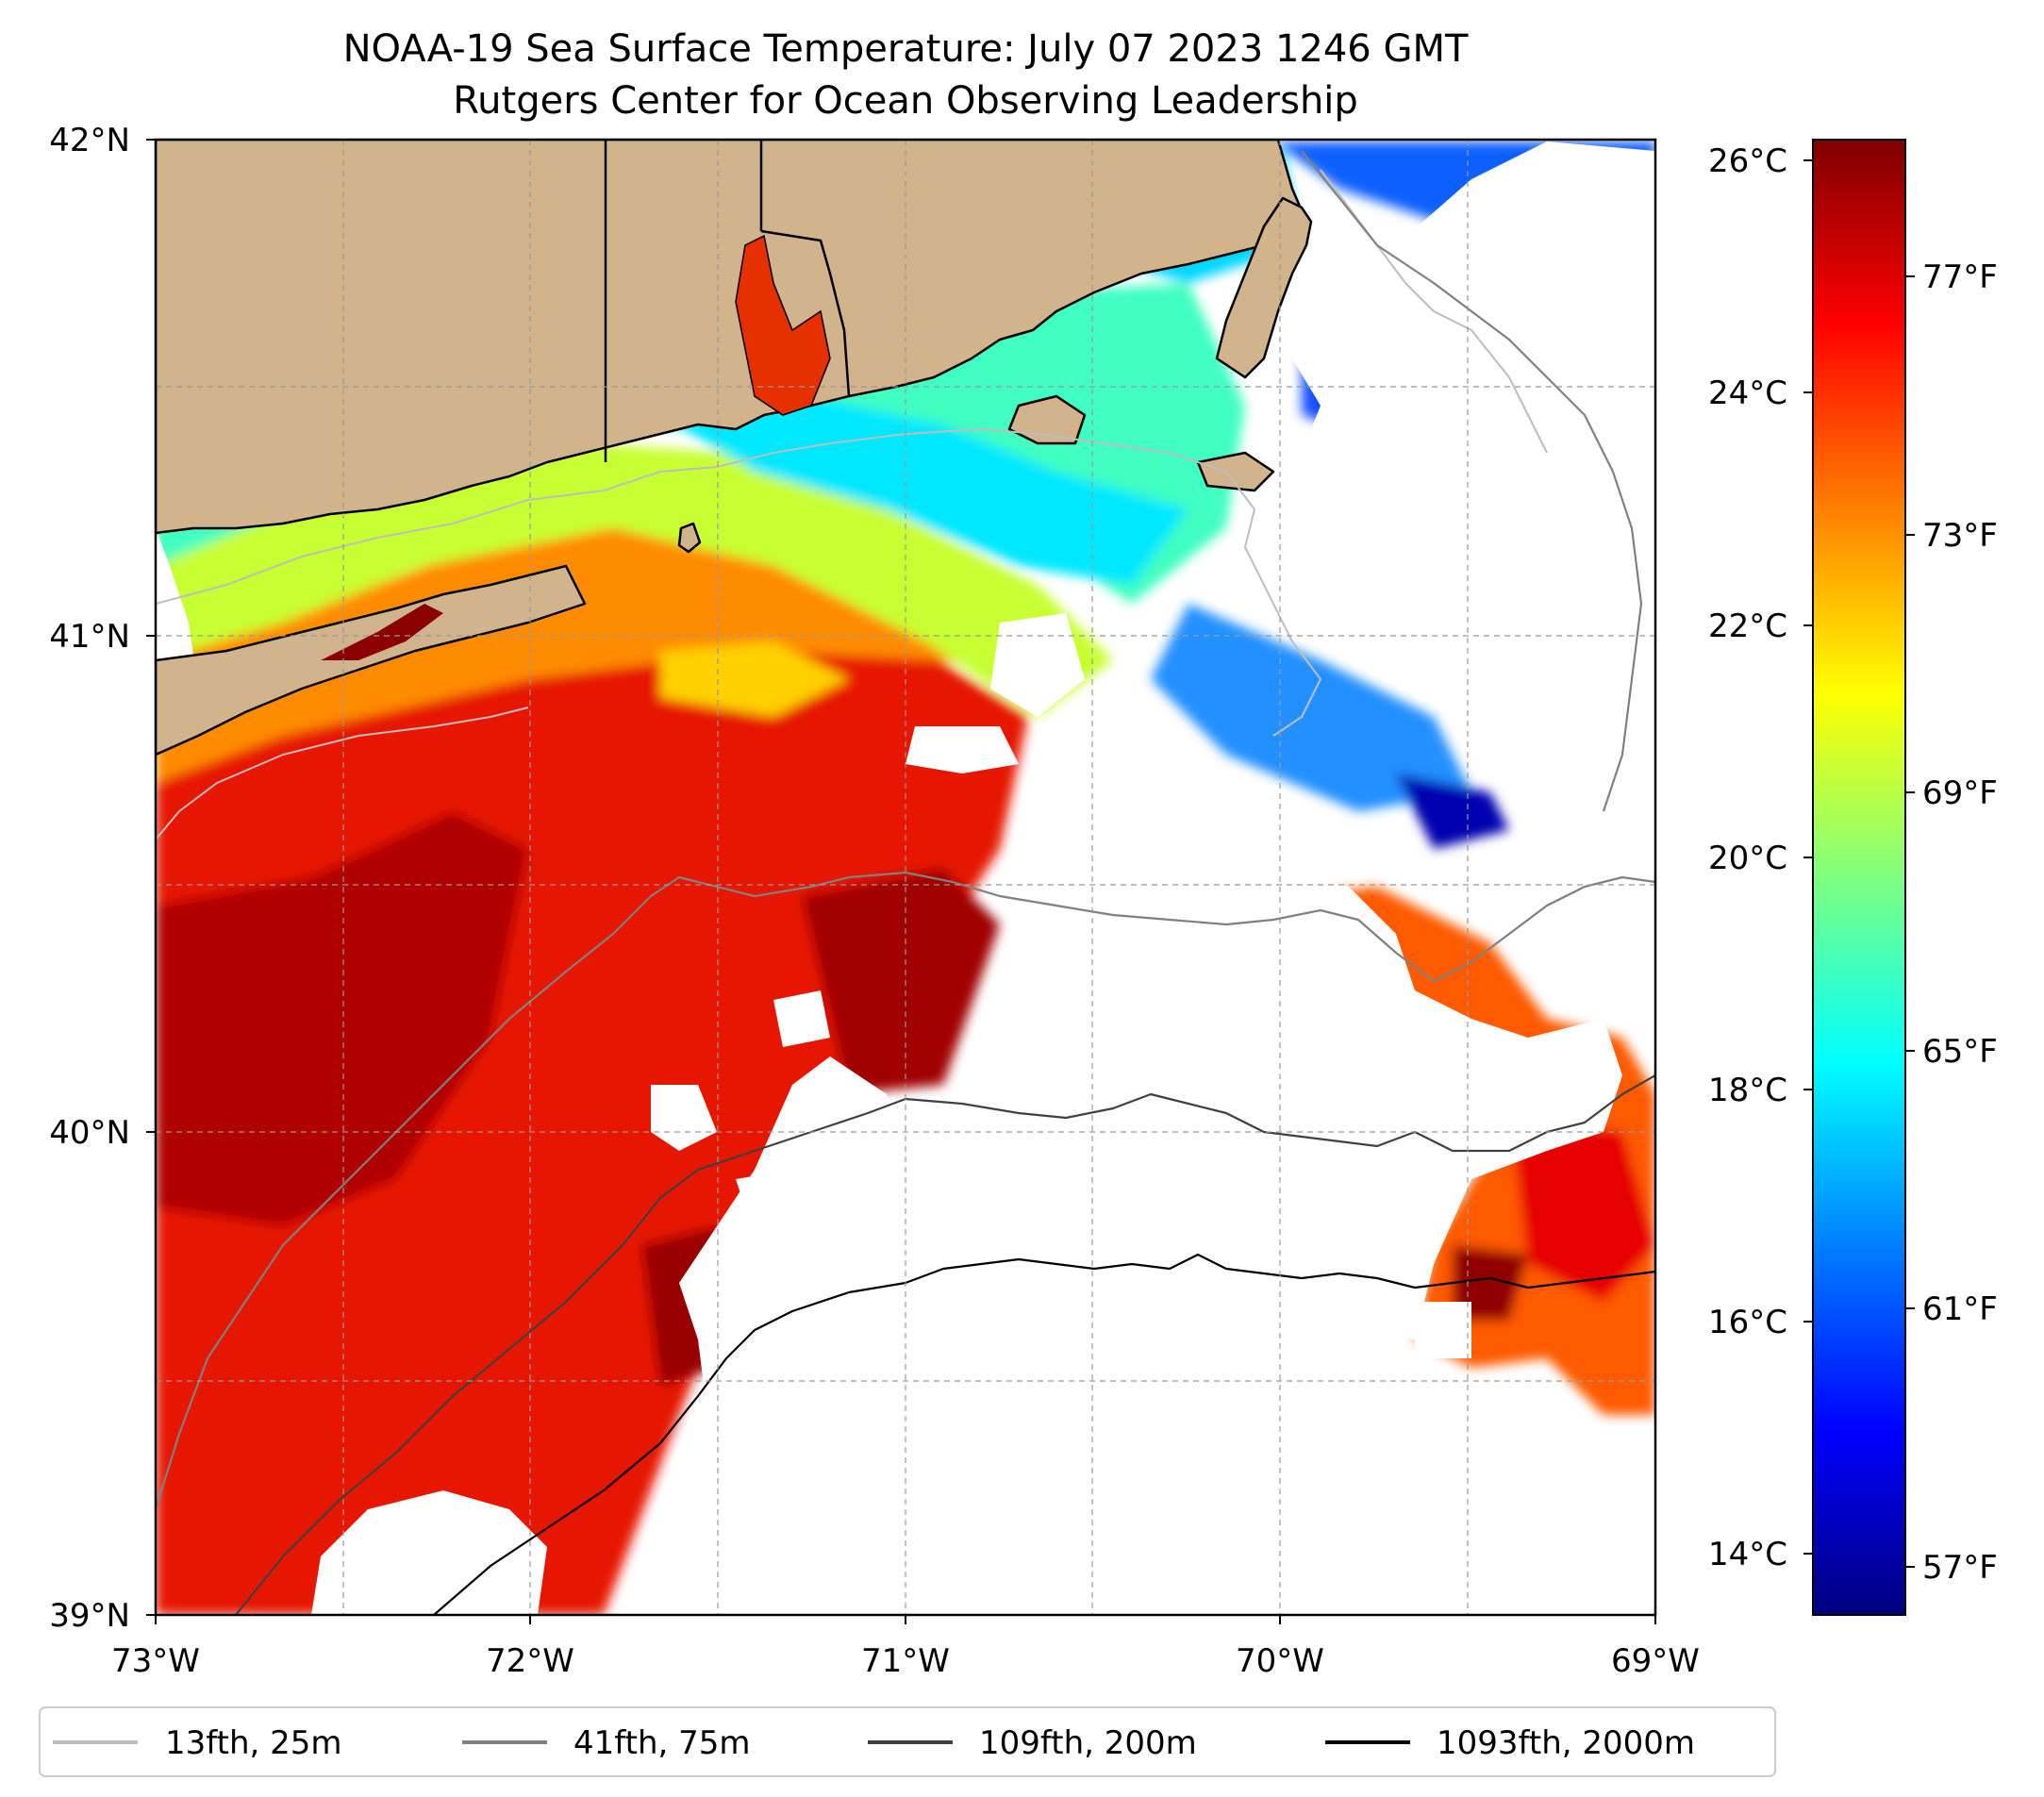  I want to click on fahrenheit-tick-label: 69°F, so click(1960, 793).